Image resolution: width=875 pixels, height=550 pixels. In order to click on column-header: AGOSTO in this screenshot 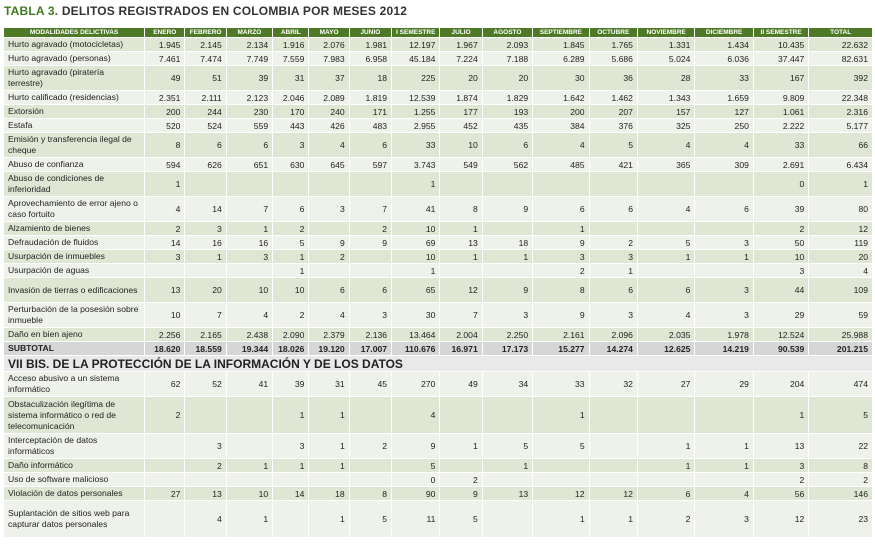, I will do `click(507, 32)`.